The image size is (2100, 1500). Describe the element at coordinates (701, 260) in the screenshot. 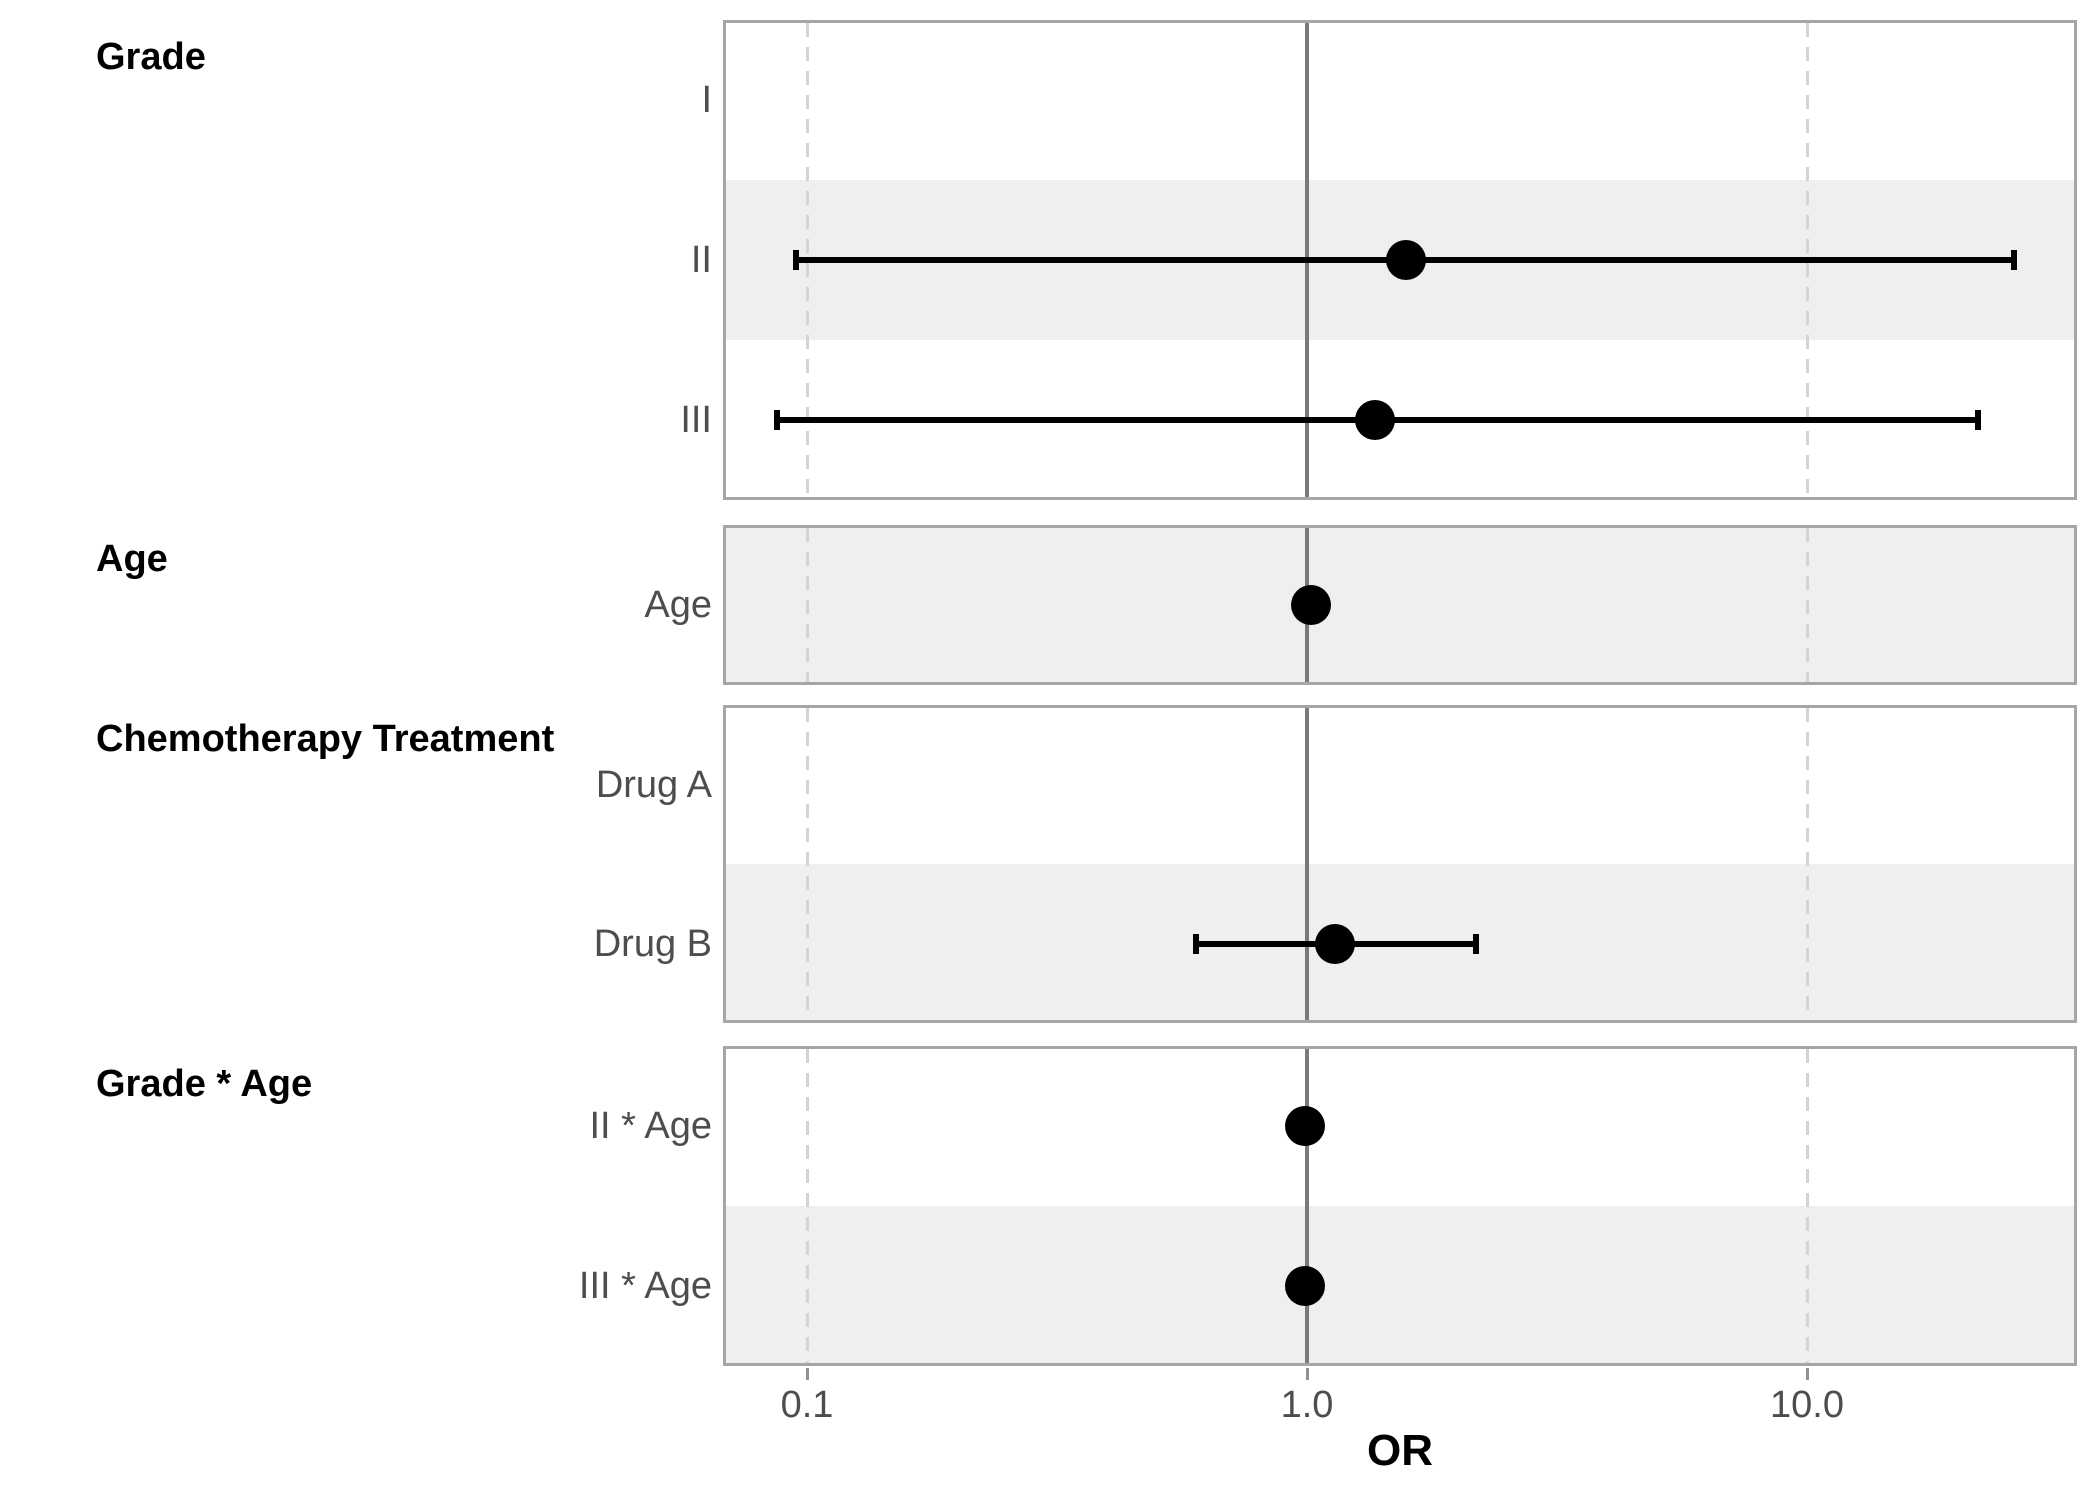

I see `row-label: II` at that location.